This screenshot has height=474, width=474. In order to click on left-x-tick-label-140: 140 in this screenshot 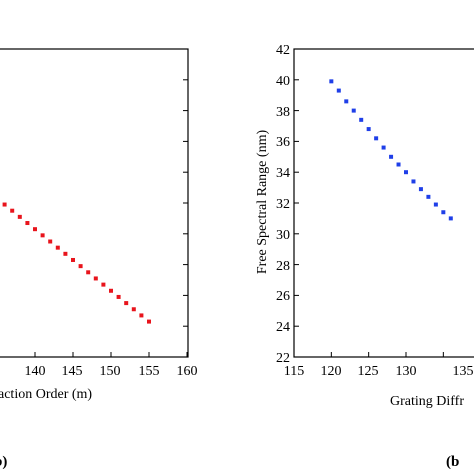, I will do `click(35, 371)`.